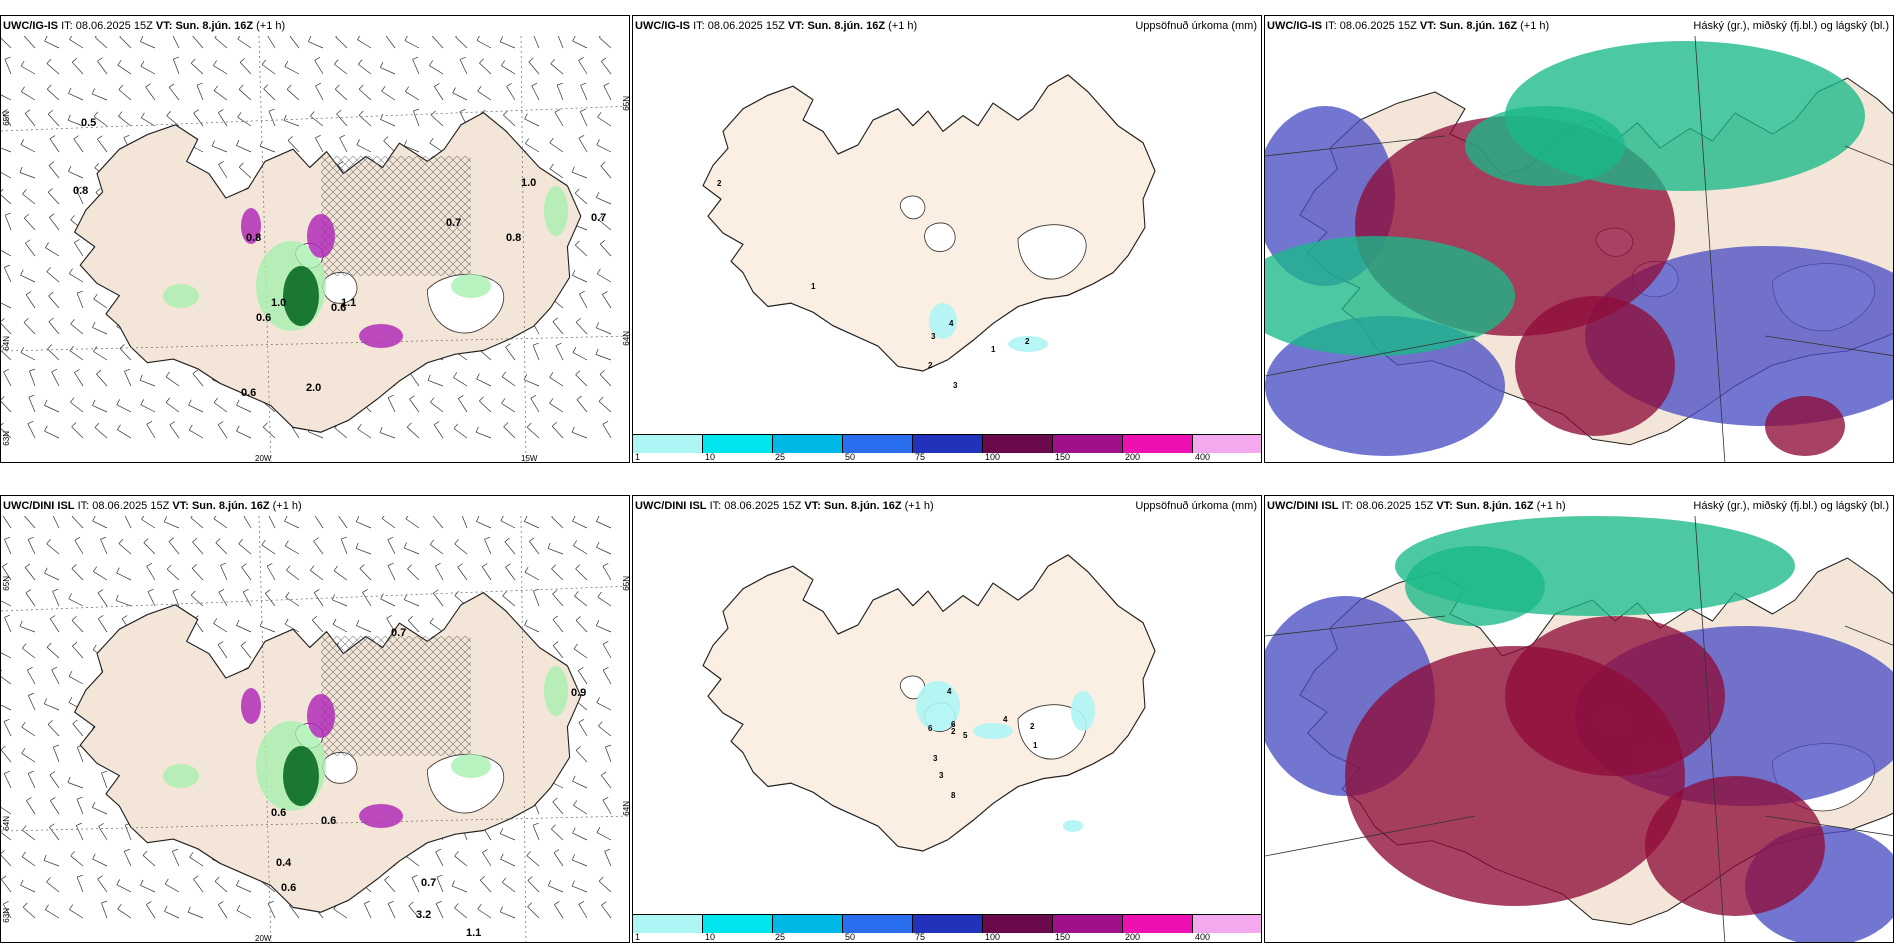  I want to click on it-value: 08.06.2025 15Z, so click(1395, 506).